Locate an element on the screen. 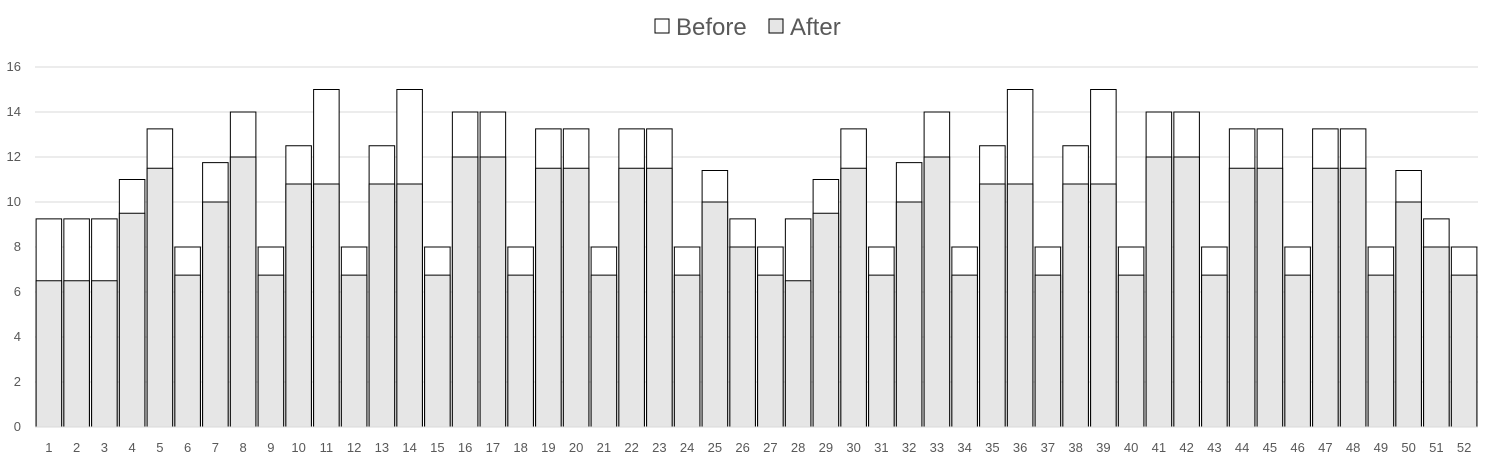 Image resolution: width=1492 pixels, height=462 pixels. x-tick-label: 35 is located at coordinates (992, 447).